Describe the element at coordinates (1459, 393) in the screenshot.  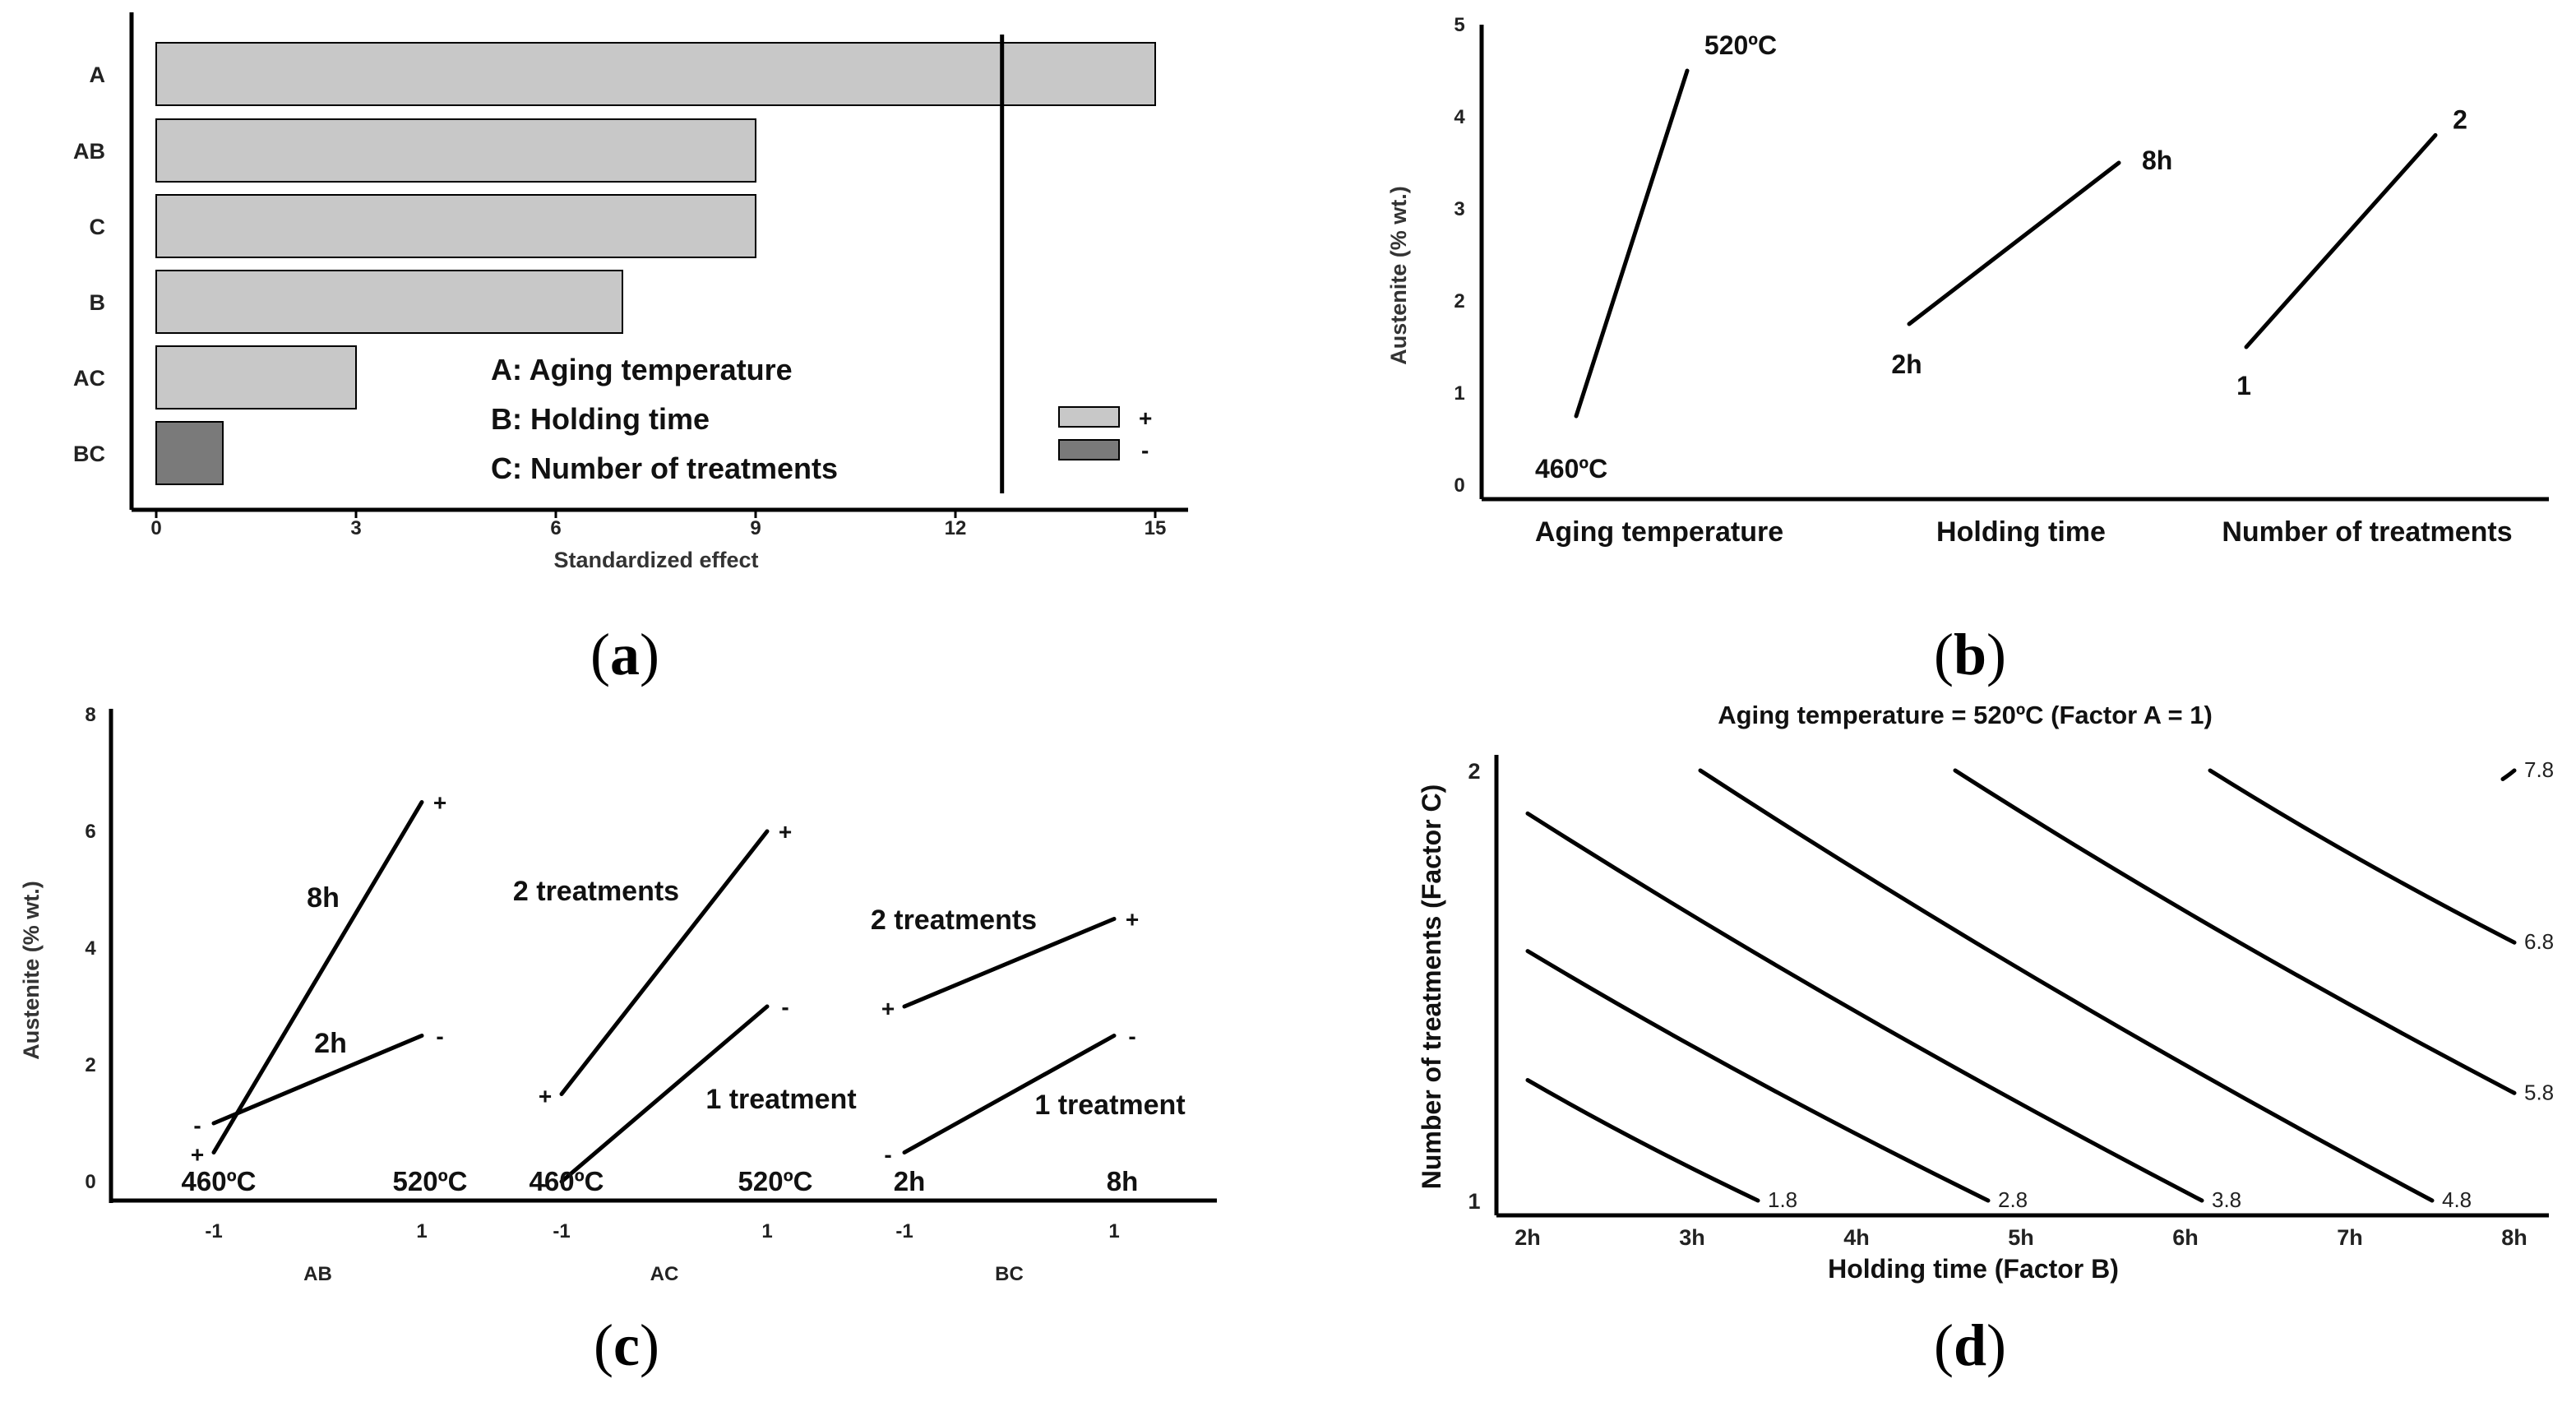
I see `panel-b-y-tick-label: 1` at that location.